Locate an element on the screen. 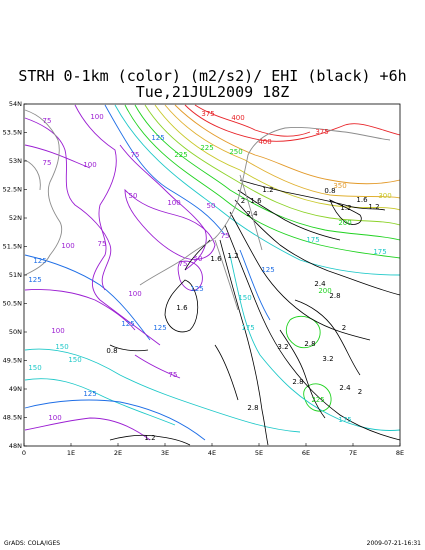  srh-contour-125b is located at coordinates (165, 170).